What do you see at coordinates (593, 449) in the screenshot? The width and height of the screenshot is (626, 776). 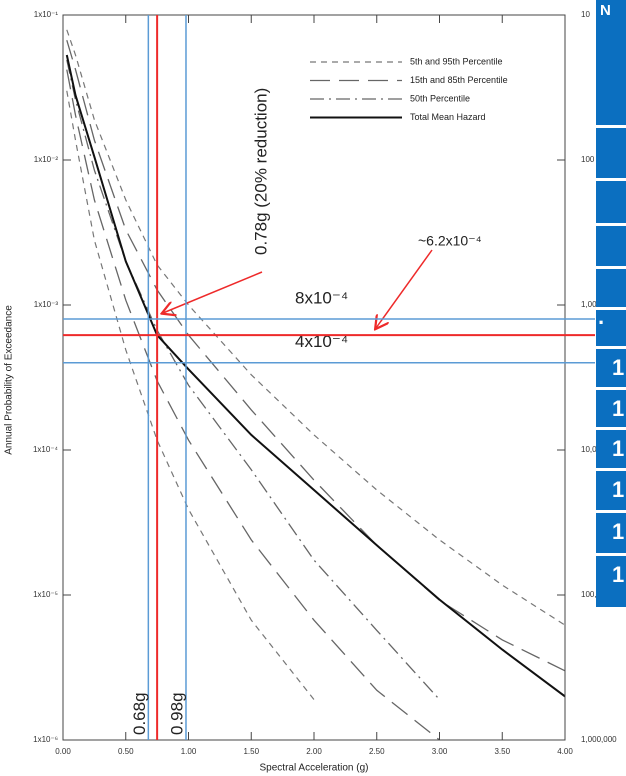 I see `y2-tick-label: 10,000` at bounding box center [593, 449].